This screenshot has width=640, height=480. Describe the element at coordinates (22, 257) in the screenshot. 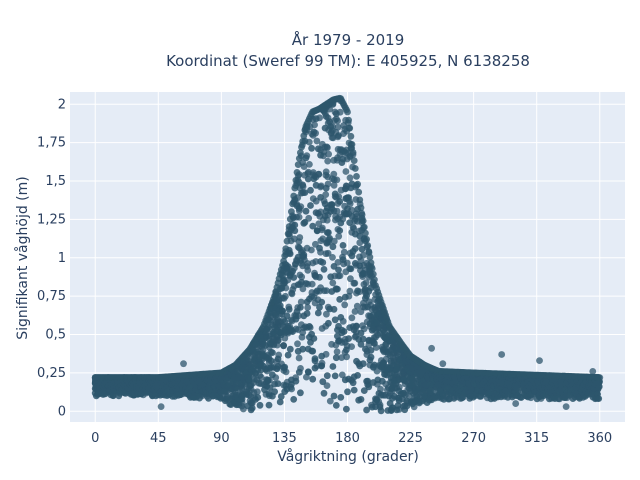

I see `y-axis-label: Signifikant våghöjd (m)` at that location.